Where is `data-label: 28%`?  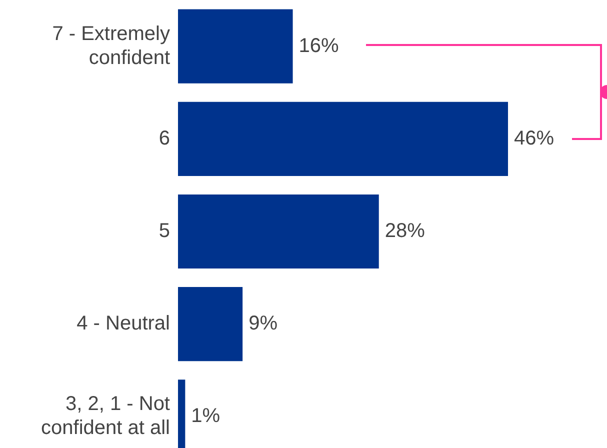 data-label: 28% is located at coordinates (405, 231).